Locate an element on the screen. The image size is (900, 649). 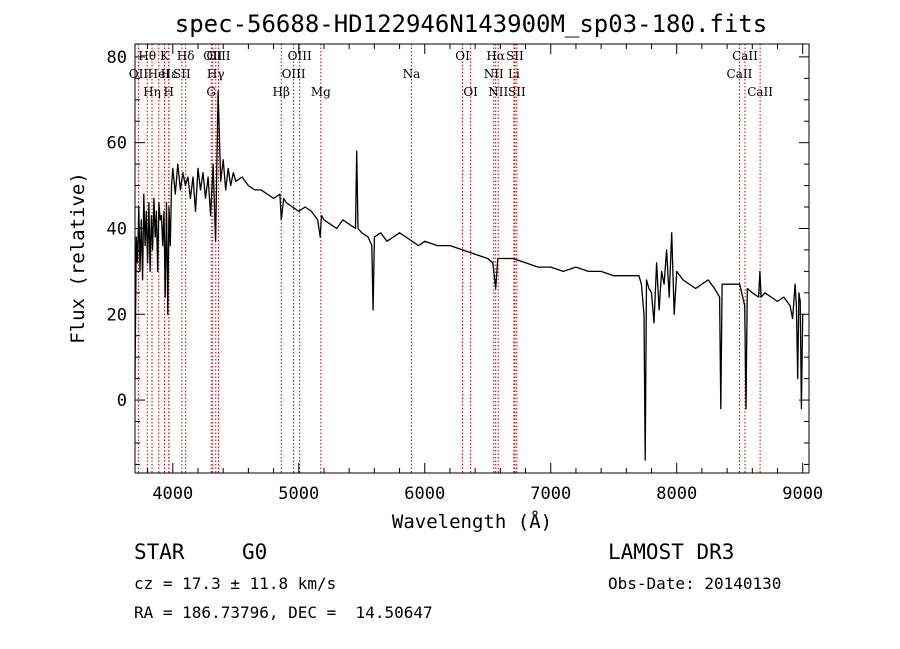
reference-line-label-13: Hβ is located at coordinates (281, 92).